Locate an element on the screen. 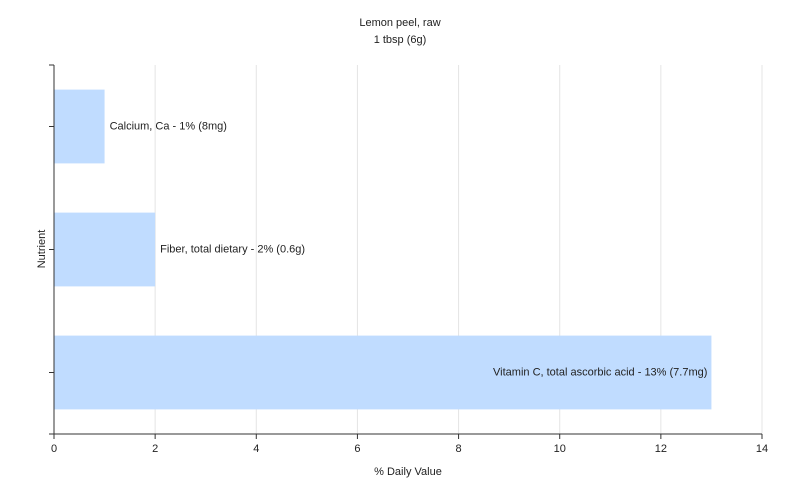 The image size is (800, 500). x-tick-label: 4 is located at coordinates (256, 449).